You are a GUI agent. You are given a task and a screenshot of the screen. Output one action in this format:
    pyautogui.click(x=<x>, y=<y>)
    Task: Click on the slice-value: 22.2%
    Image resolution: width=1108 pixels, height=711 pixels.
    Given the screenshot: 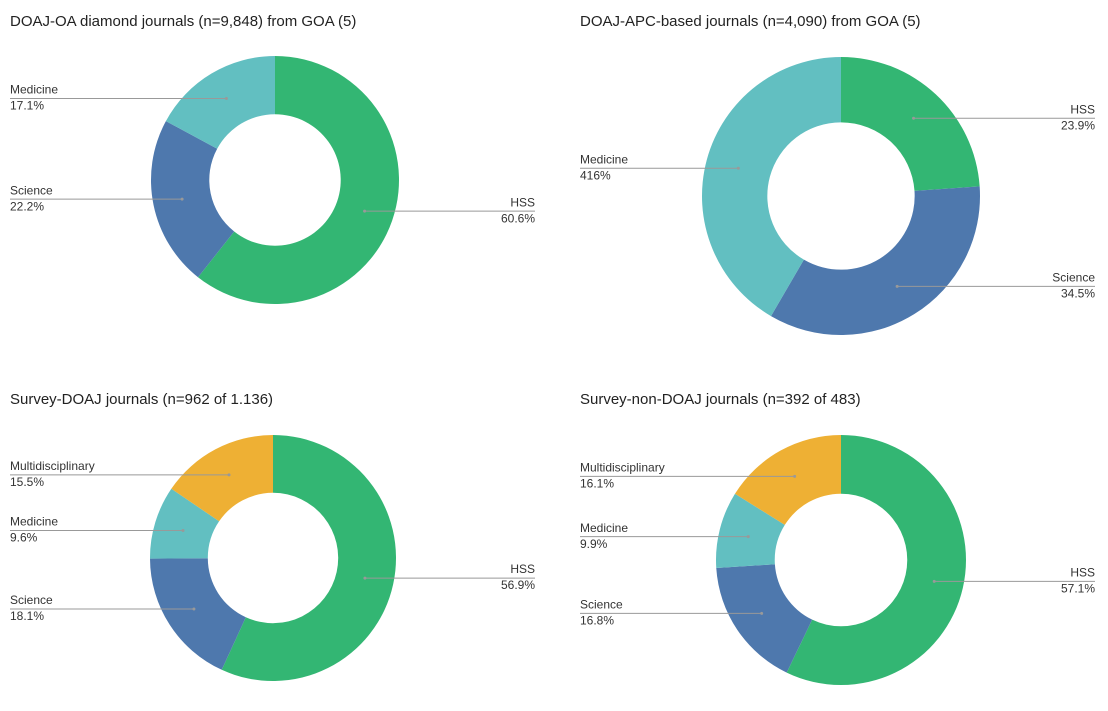 What is the action you would take?
    pyautogui.click(x=27, y=206)
    